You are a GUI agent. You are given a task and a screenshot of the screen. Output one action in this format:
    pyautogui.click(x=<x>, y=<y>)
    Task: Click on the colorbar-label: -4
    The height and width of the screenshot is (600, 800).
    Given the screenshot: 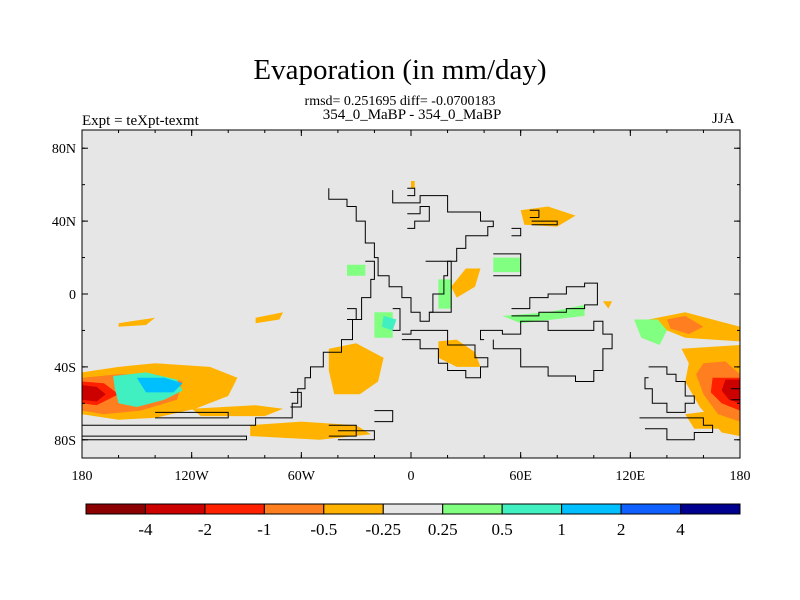 What is the action you would take?
    pyautogui.click(x=145, y=529)
    